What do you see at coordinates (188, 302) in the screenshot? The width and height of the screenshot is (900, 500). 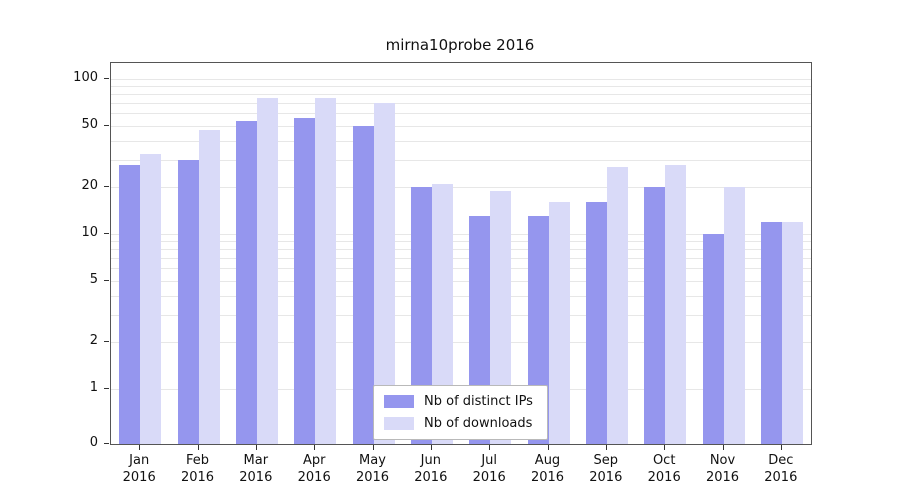 I see `bar-distinct-ips-feb` at bounding box center [188, 302].